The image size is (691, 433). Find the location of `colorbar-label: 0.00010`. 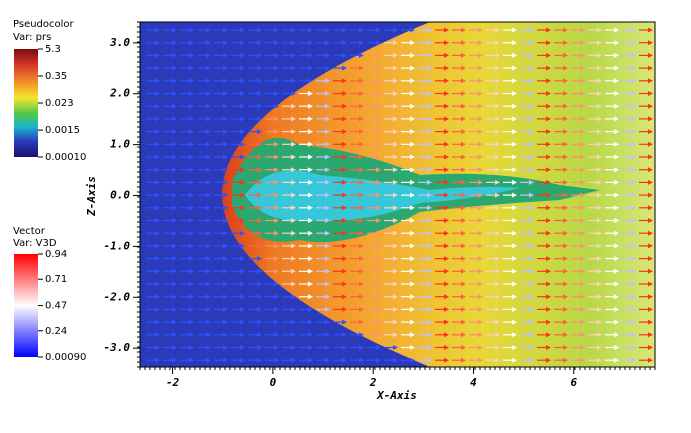

colorbar-label: 0.00010 is located at coordinates (65, 157).